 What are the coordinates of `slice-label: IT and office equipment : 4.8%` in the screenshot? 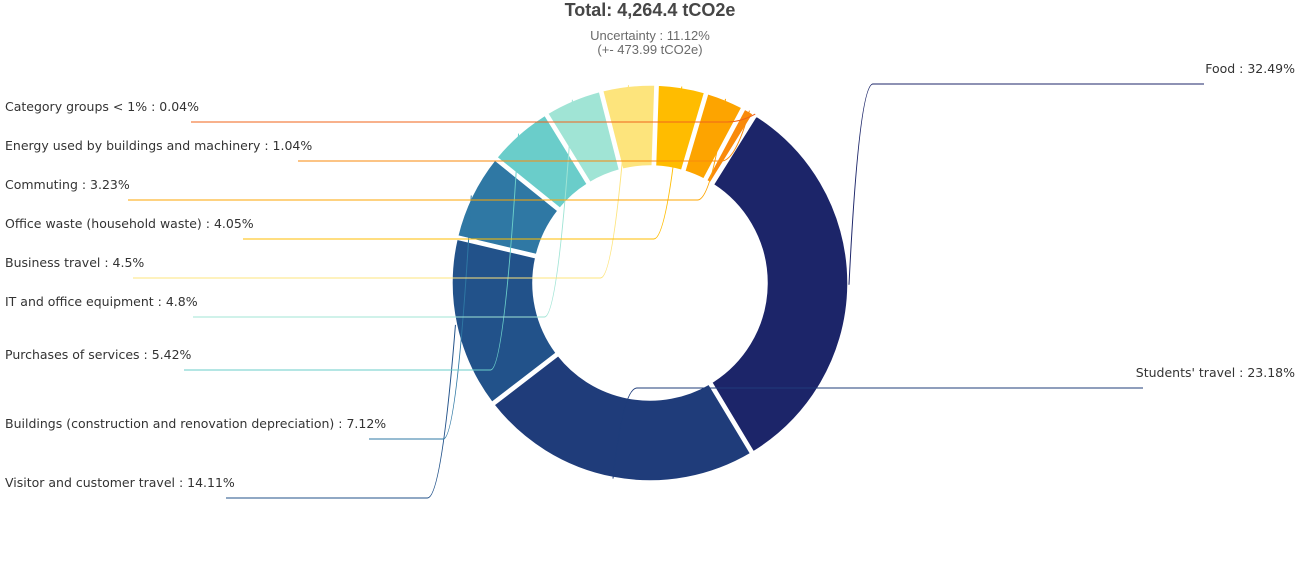 It's located at (101, 301).